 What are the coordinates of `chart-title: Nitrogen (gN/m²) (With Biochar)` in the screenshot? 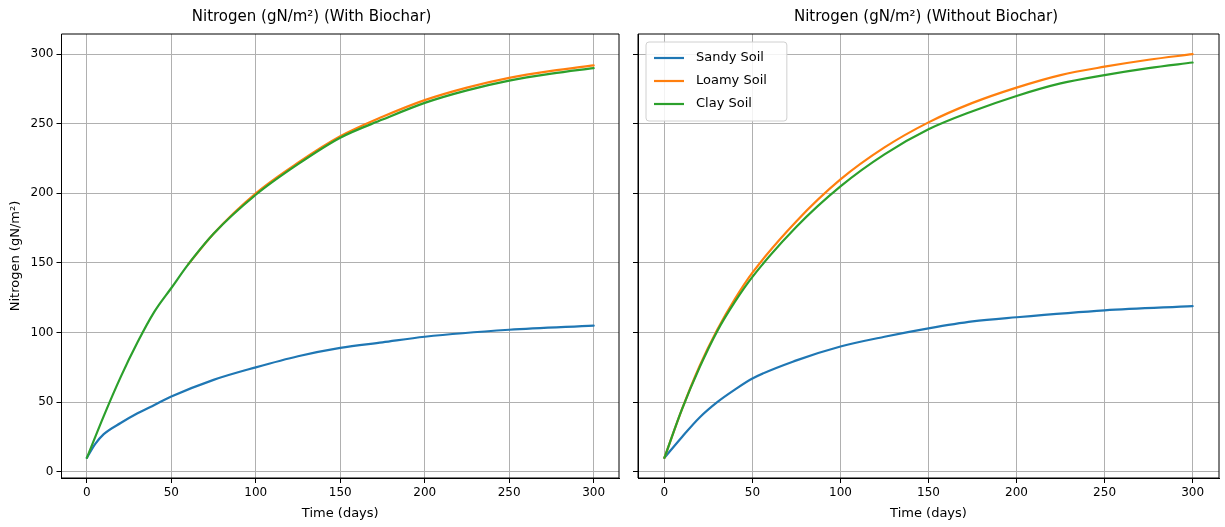 It's located at (311, 15).